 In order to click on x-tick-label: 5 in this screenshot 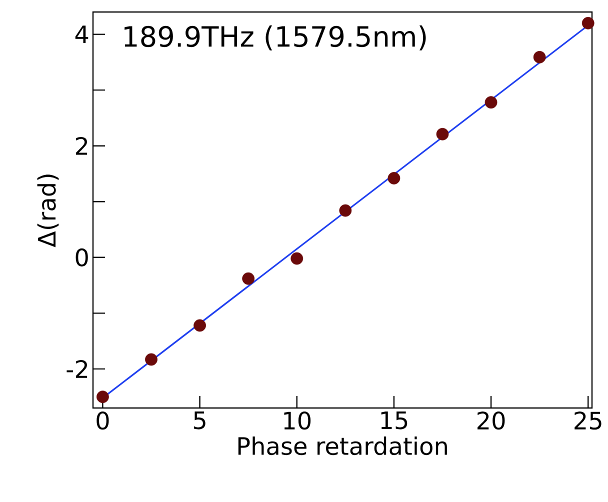, I will do `click(200, 421)`.